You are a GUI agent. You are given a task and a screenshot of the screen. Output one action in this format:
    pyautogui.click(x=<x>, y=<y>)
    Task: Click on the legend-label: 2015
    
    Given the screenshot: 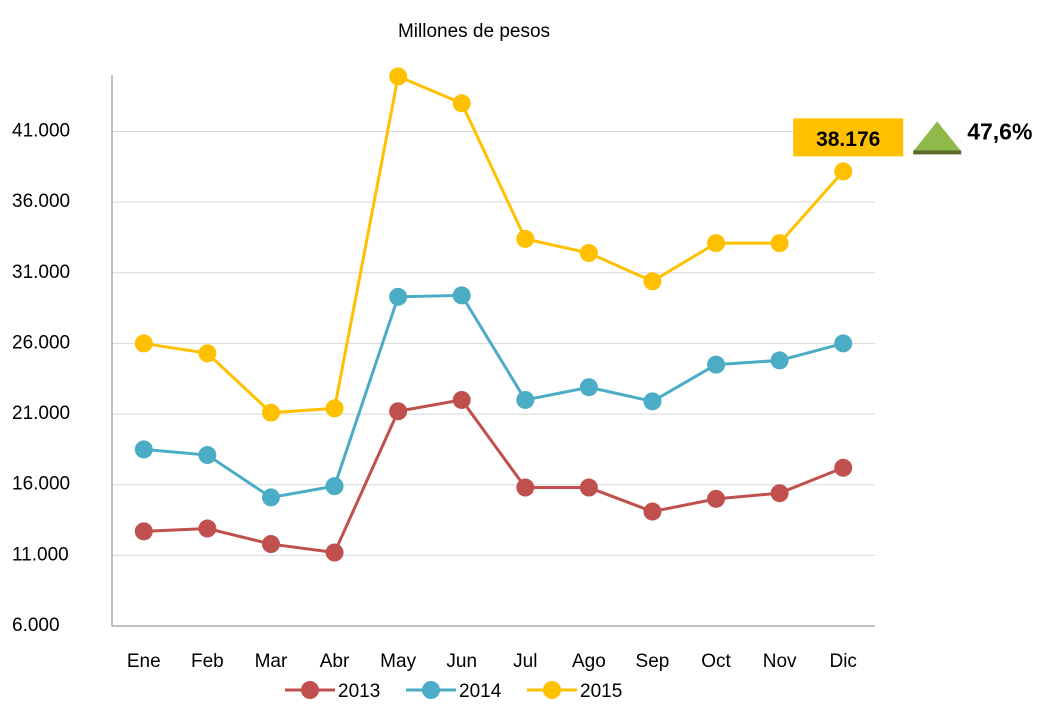 What is the action you would take?
    pyautogui.click(x=601, y=691)
    